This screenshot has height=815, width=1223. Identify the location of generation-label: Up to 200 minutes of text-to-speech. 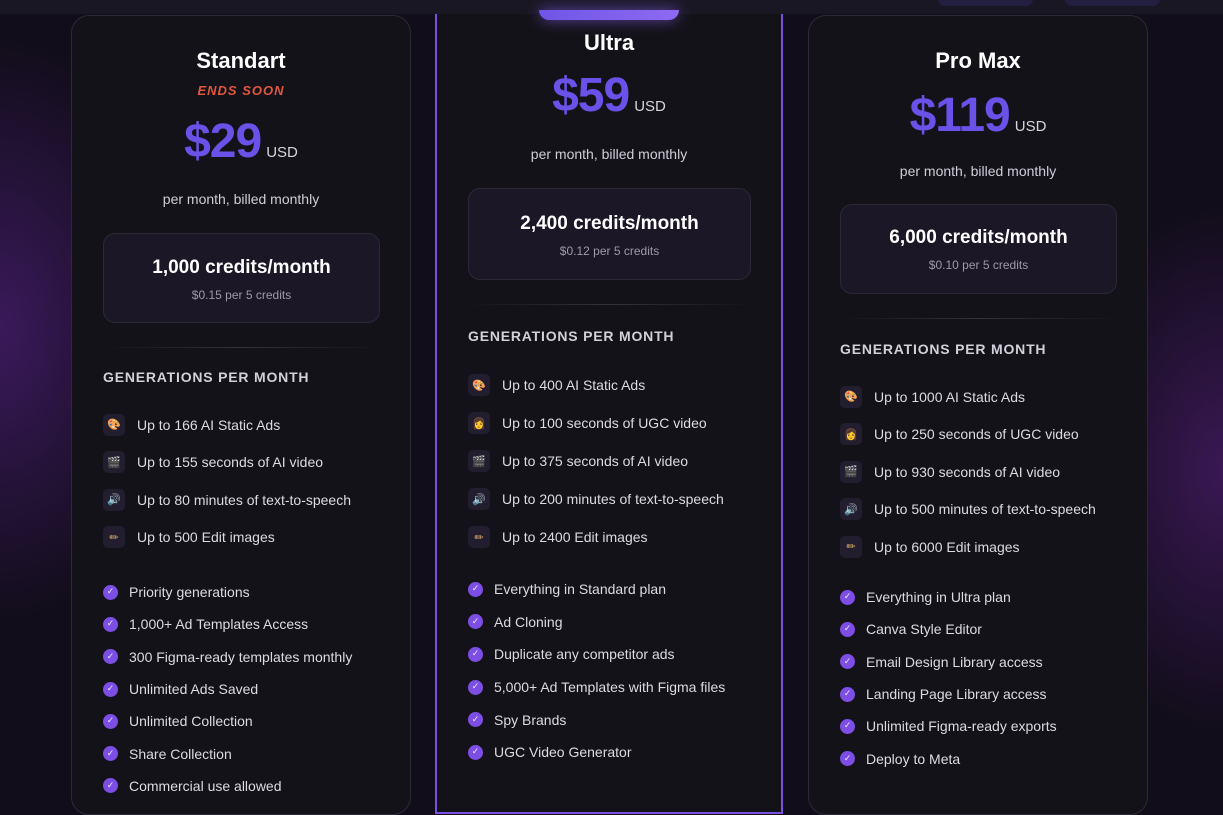
(613, 499).